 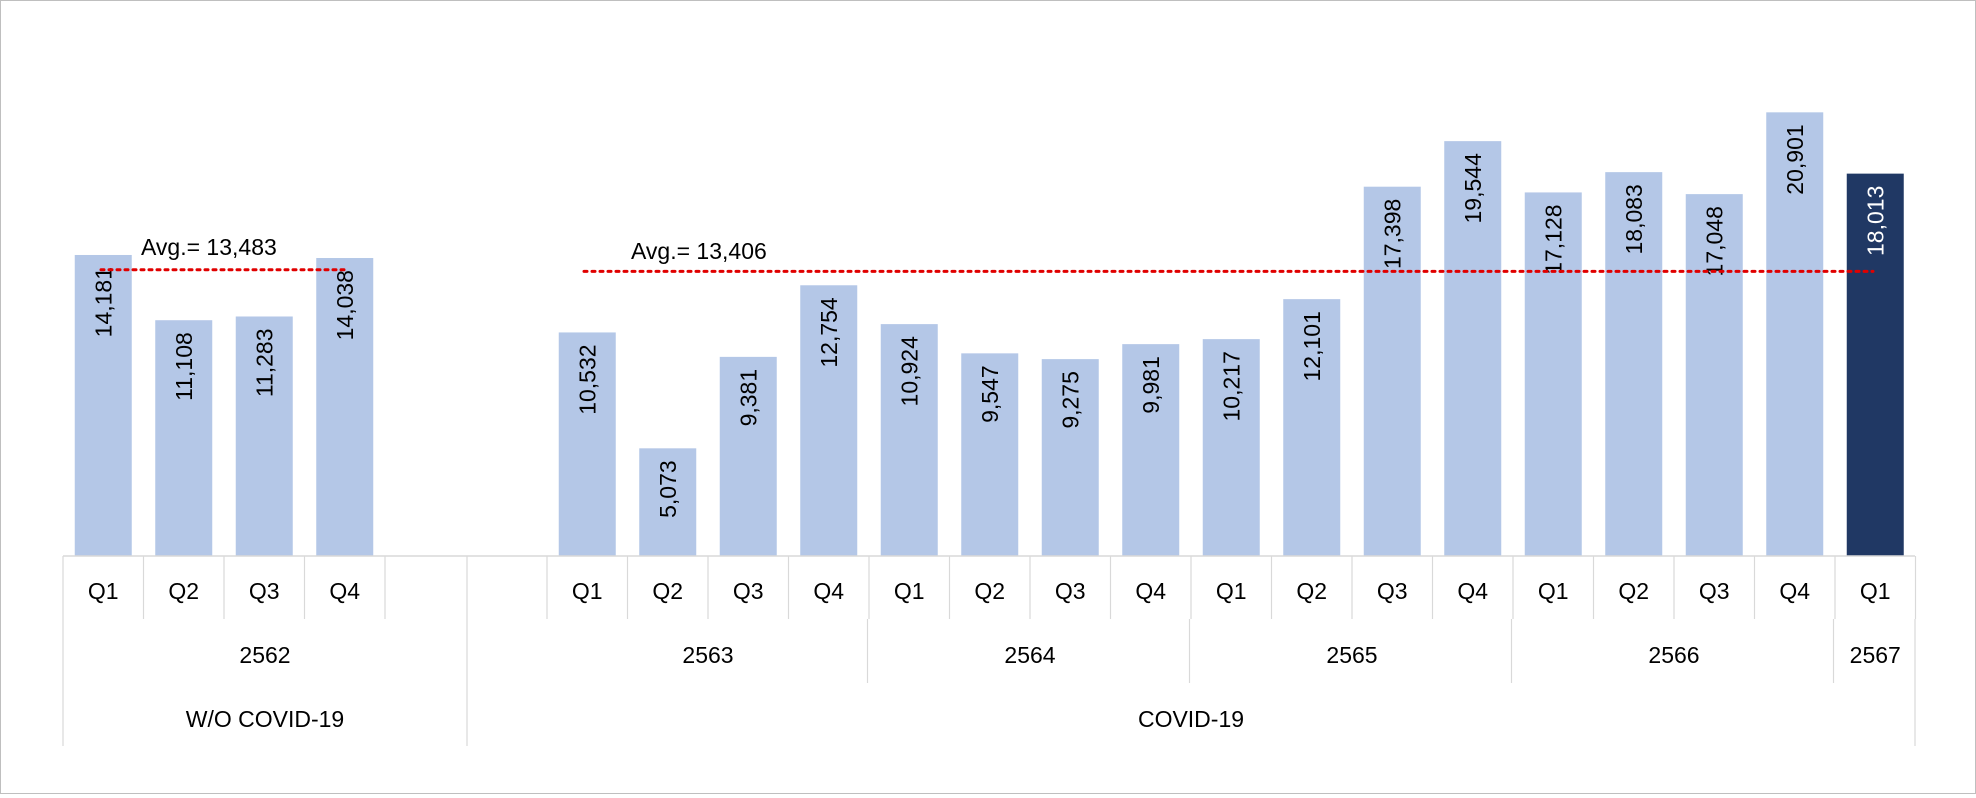 I want to click on year-label: 2565, so click(x=1351, y=655).